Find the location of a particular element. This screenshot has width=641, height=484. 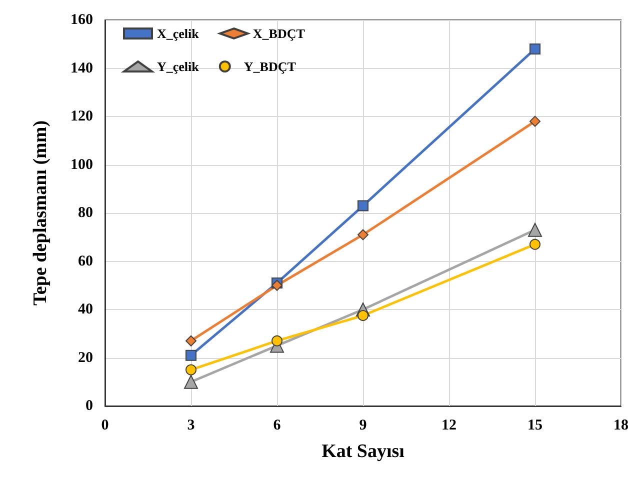

y-tick-label: 100 is located at coordinates (81, 164).